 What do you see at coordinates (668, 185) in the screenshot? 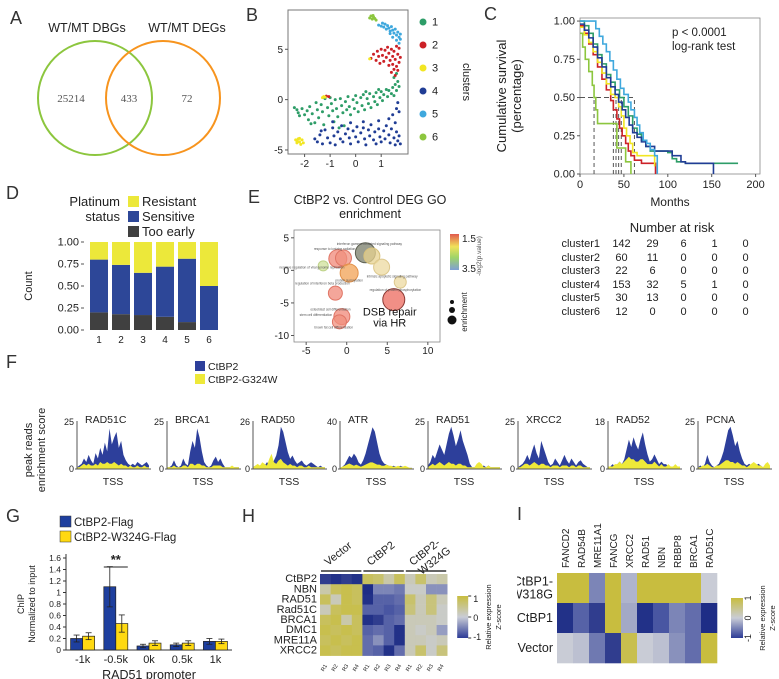
I see `svg-text: 100` at bounding box center [668, 185].